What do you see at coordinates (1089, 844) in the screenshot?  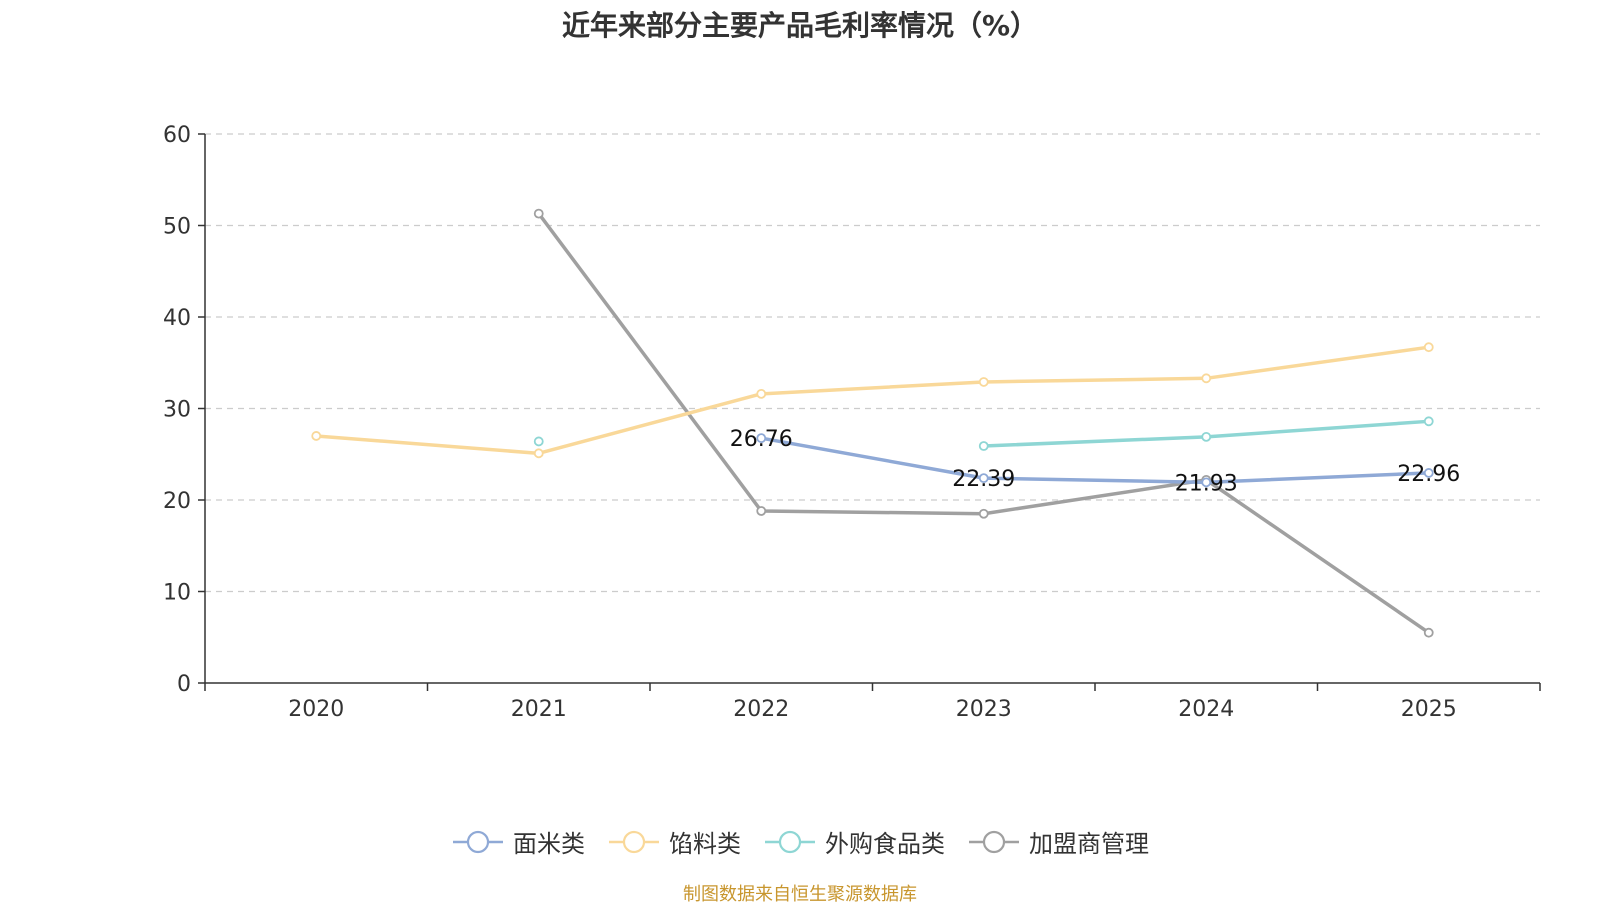 I see `legend-label: 加盟商管理` at bounding box center [1089, 844].